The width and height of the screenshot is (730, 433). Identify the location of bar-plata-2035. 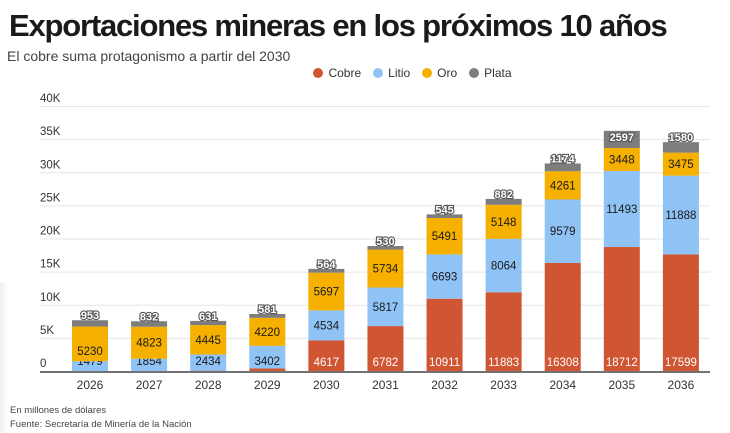
(621, 139).